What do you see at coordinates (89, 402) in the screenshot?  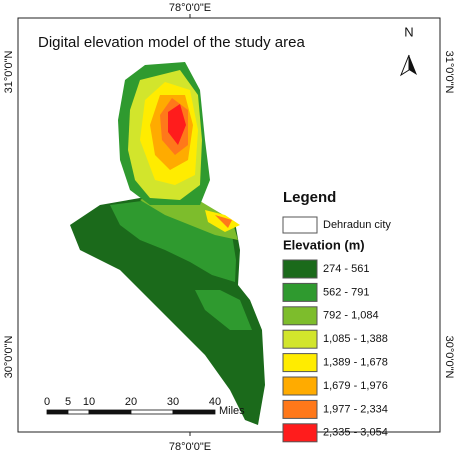 I see `scale-label: 10` at bounding box center [89, 402].